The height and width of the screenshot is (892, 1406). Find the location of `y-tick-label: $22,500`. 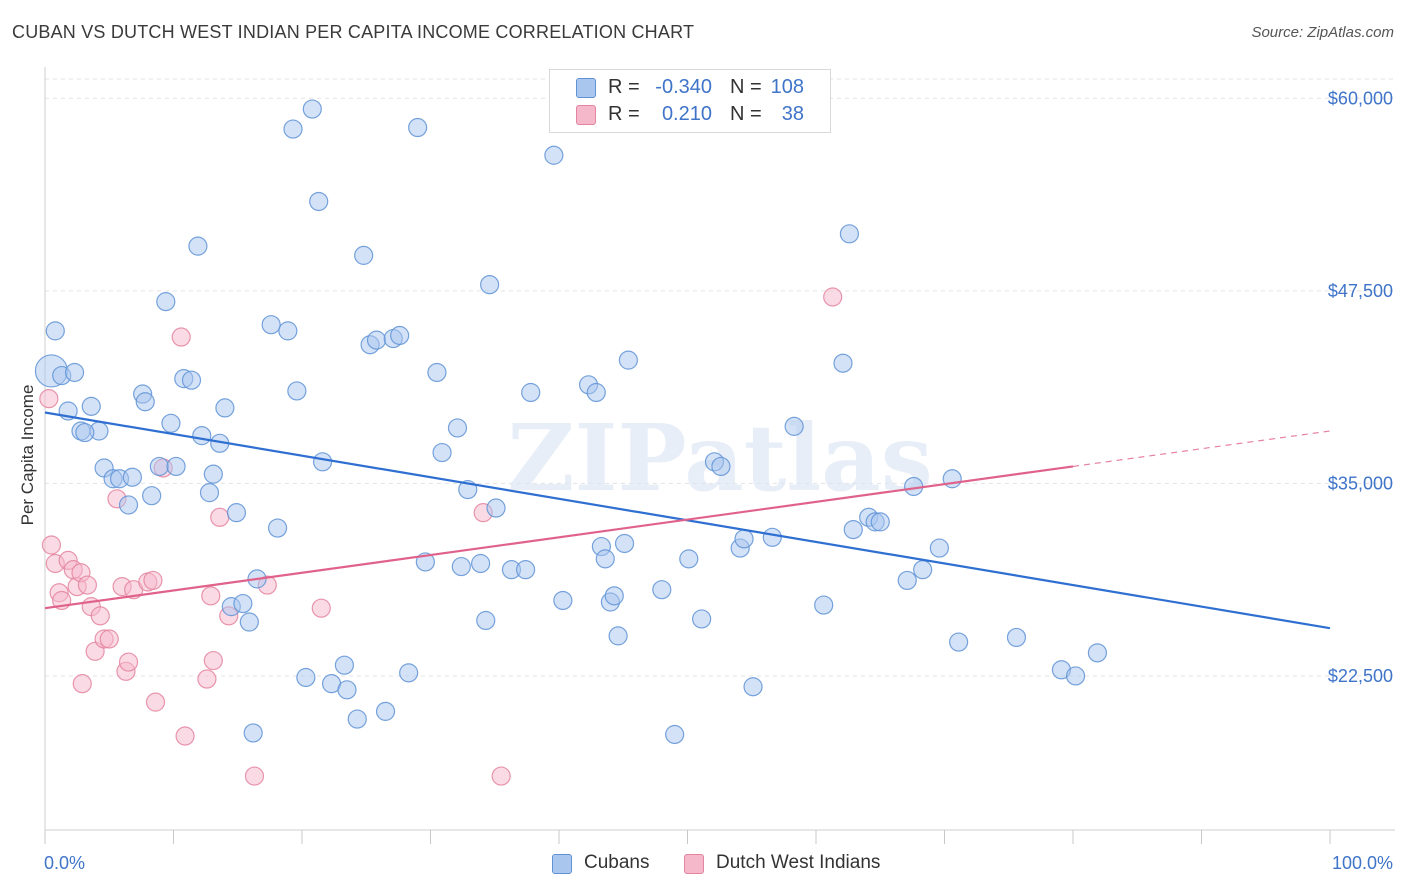

y-tick-label: $22,500 is located at coordinates (1360, 676).